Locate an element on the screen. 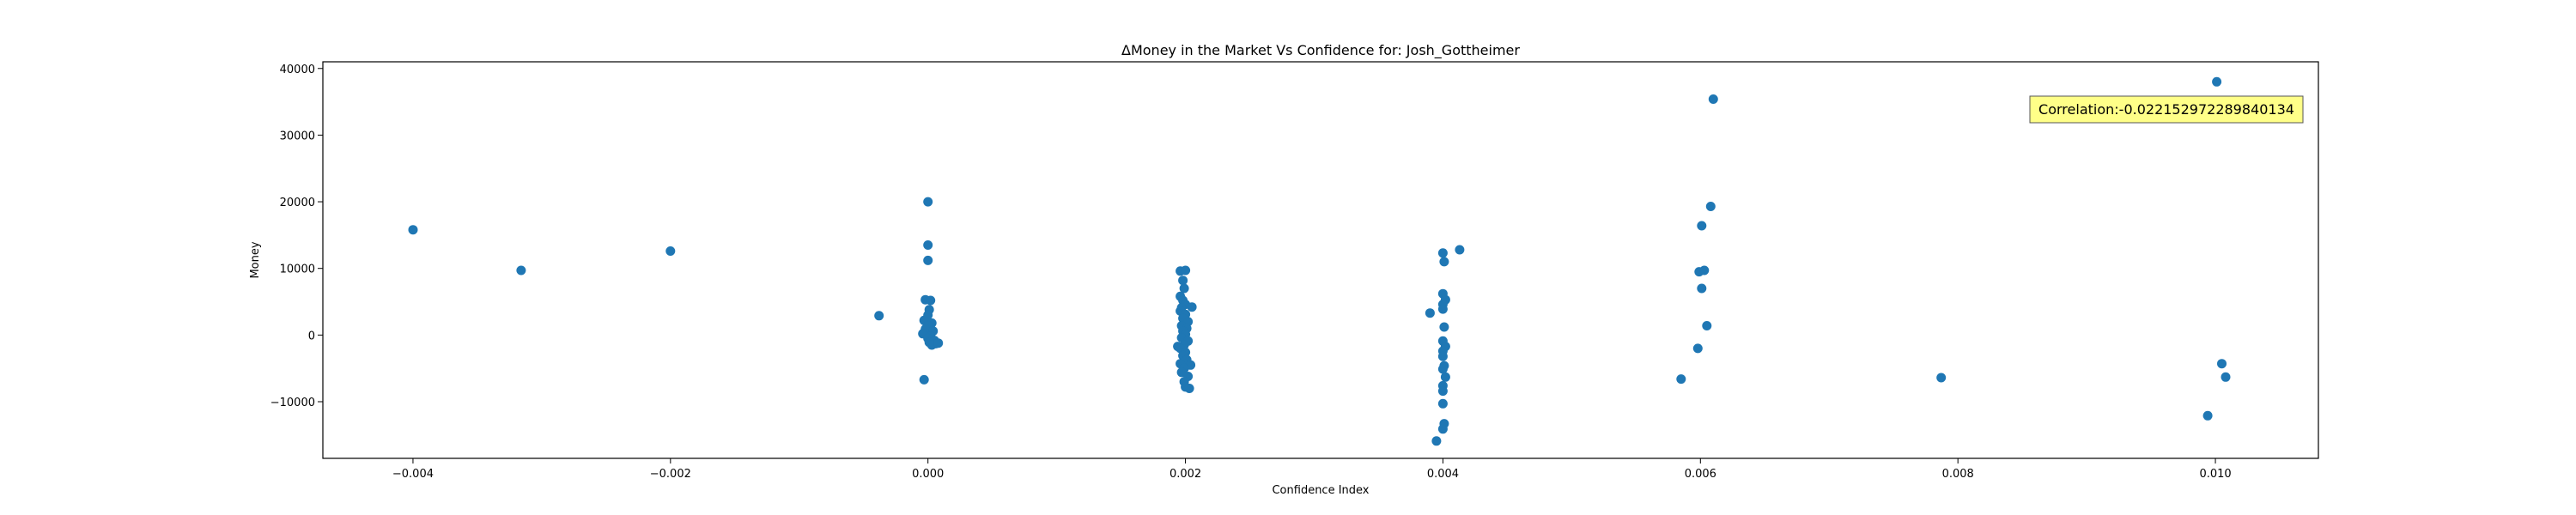 The width and height of the screenshot is (2576, 515). y-tick-label: 10000 is located at coordinates (297, 270).